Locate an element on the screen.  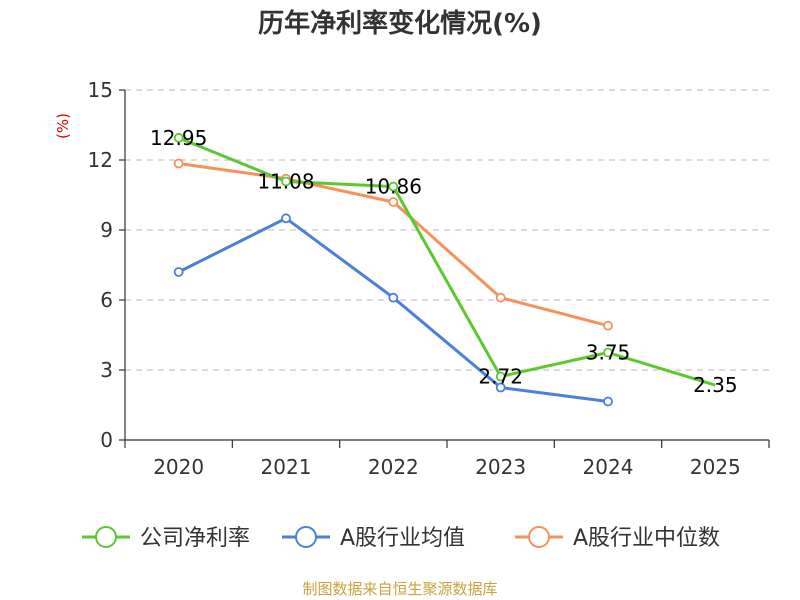
y-tick-label: 3 is located at coordinates (106, 370).